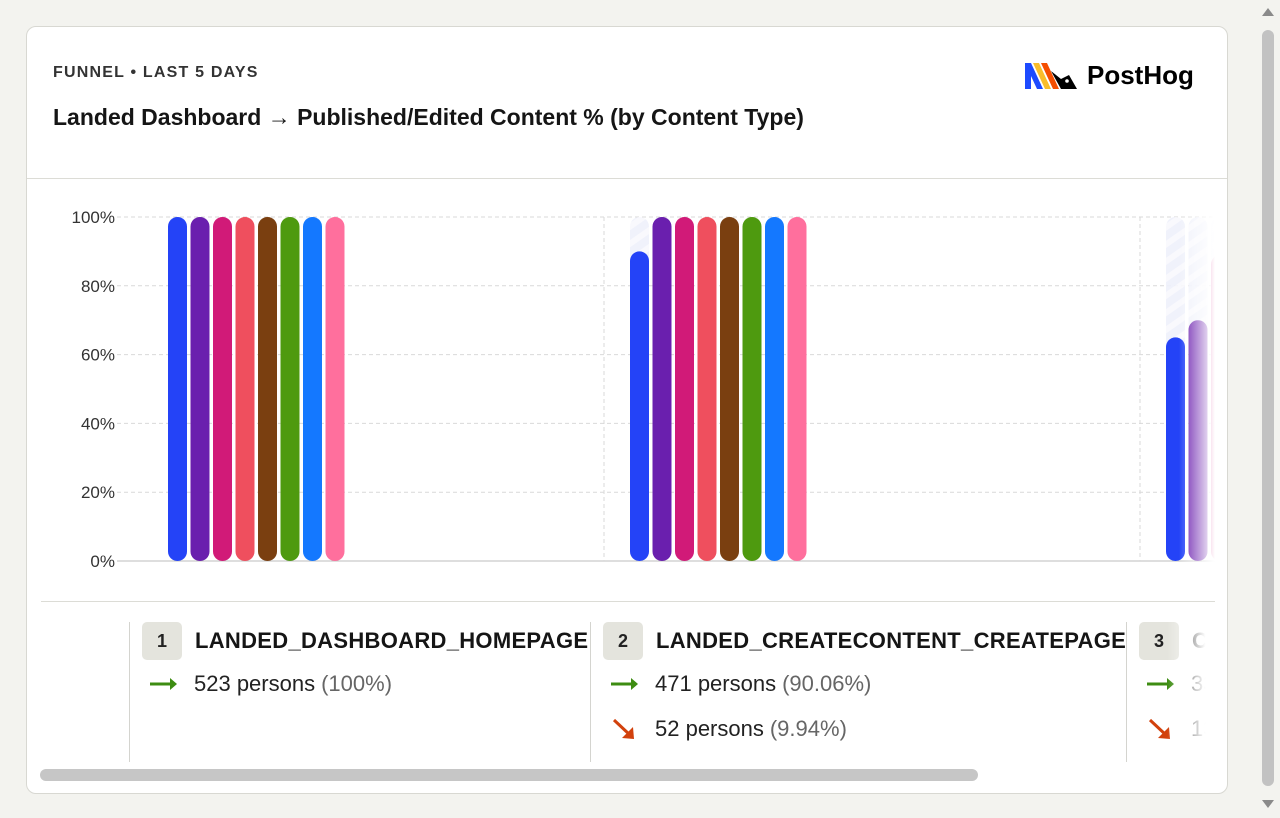  I want to click on horizontal-scrollbar-thumb, so click(509, 775).